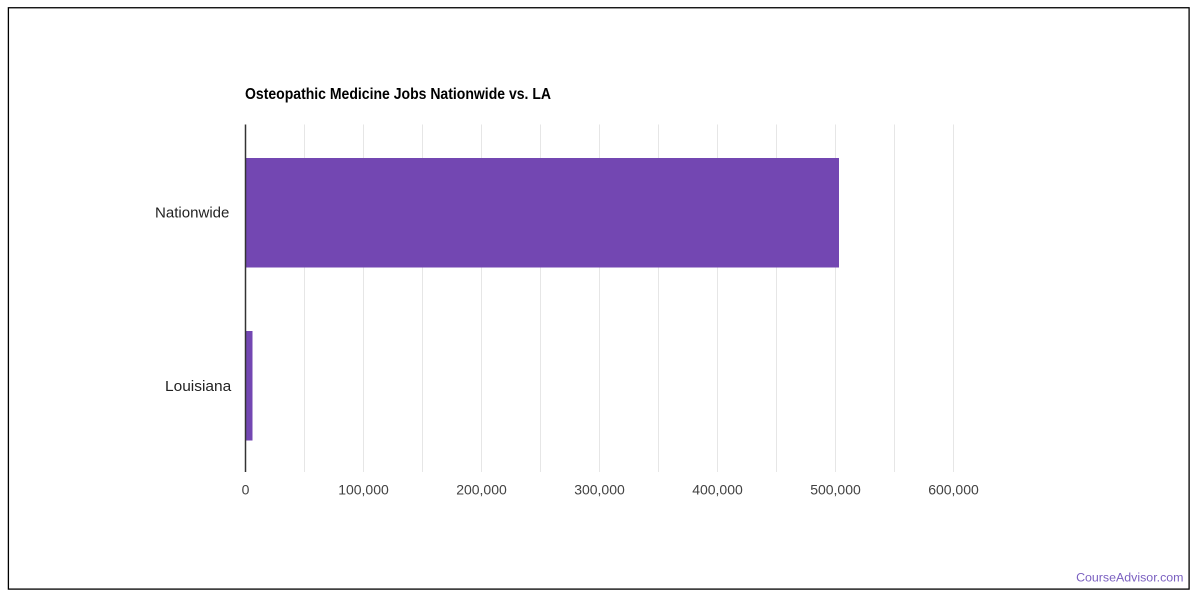 The image size is (1200, 605). I want to click on svg-text: 600,000, so click(953, 489).